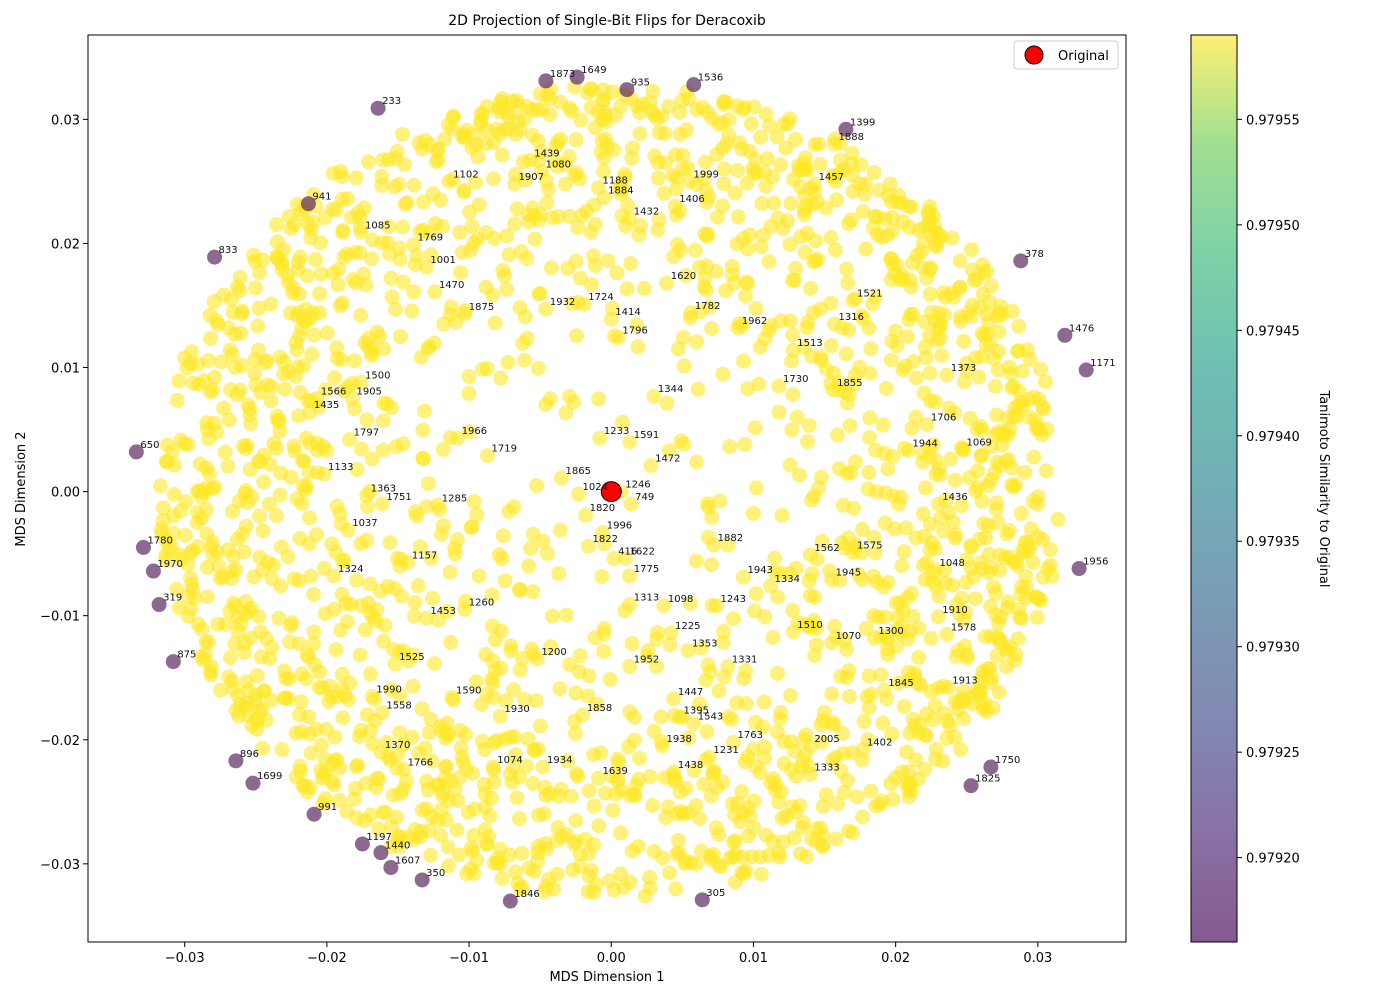 This screenshot has width=1400, height=1000. I want to click on point-label: 1966, so click(474, 431).